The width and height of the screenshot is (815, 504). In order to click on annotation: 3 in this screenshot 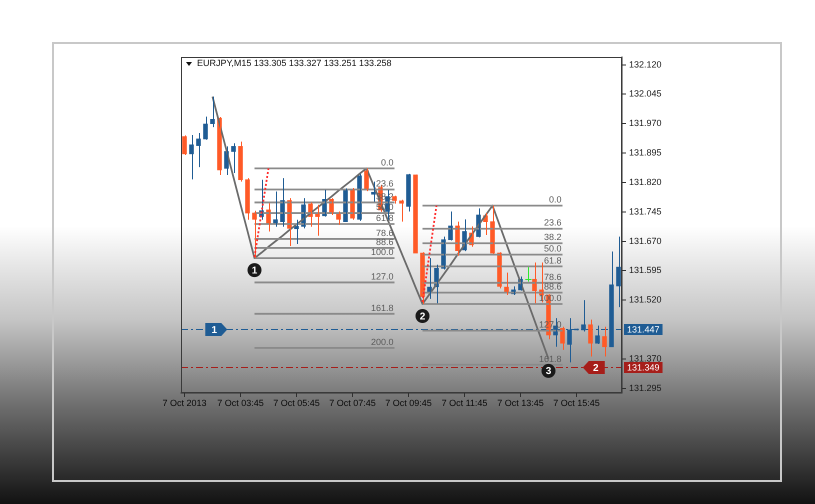, I will do `click(549, 372)`.